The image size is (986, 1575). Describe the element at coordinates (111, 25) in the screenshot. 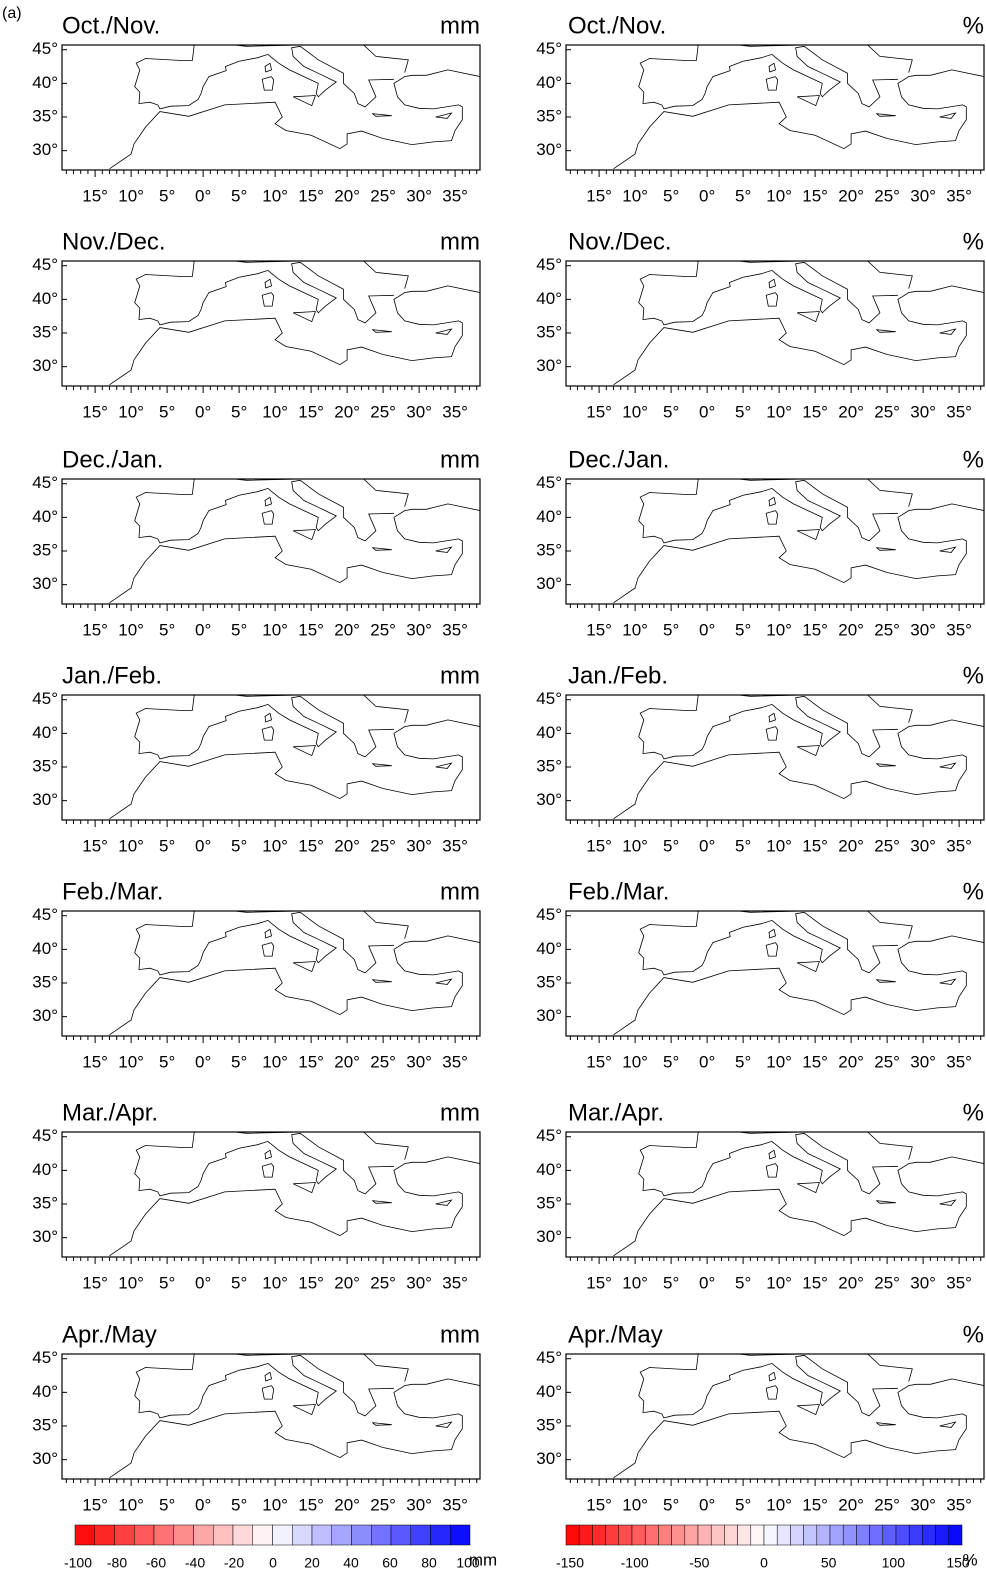

I see `panel-title: Oct./Nov.` at that location.